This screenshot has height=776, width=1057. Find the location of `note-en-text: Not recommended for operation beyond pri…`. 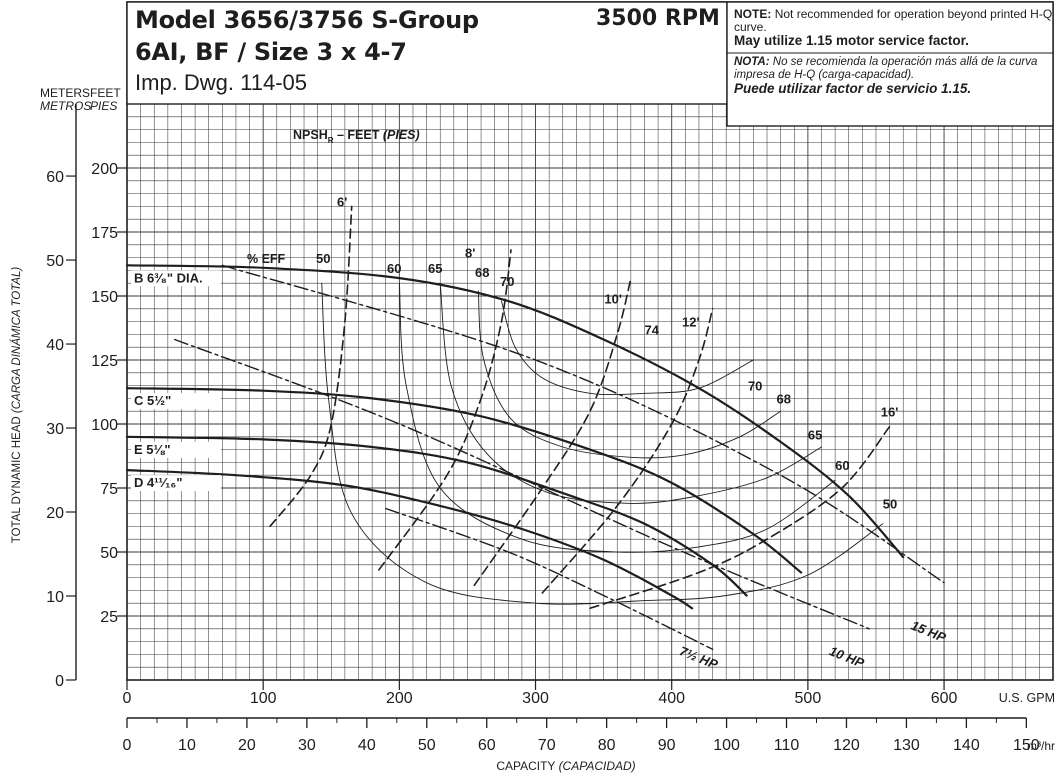

note-en-text: Not recommended for operation beyond pri… is located at coordinates (893, 20).